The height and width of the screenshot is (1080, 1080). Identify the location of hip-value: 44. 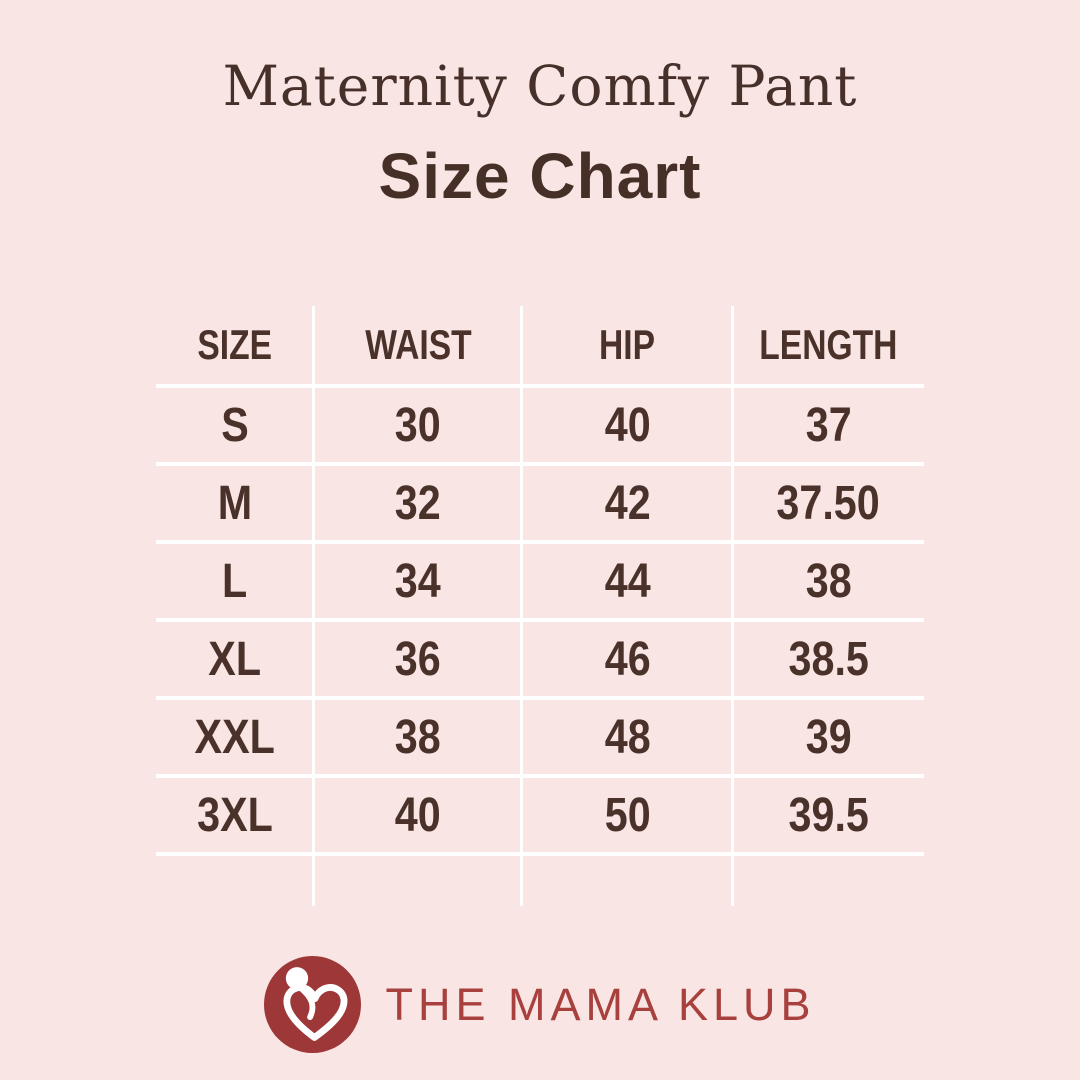
(627, 581).